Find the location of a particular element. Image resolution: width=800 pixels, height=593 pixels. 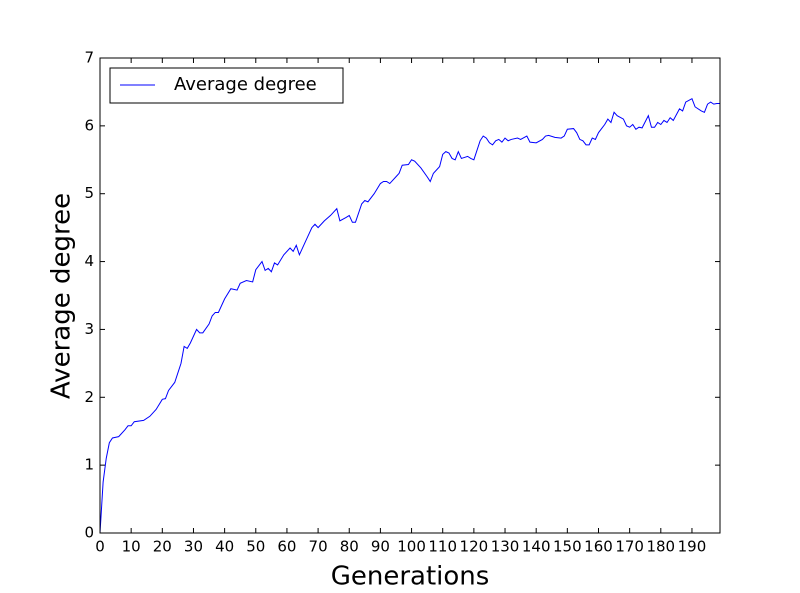

x-tick-label: 120 is located at coordinates (474, 547).